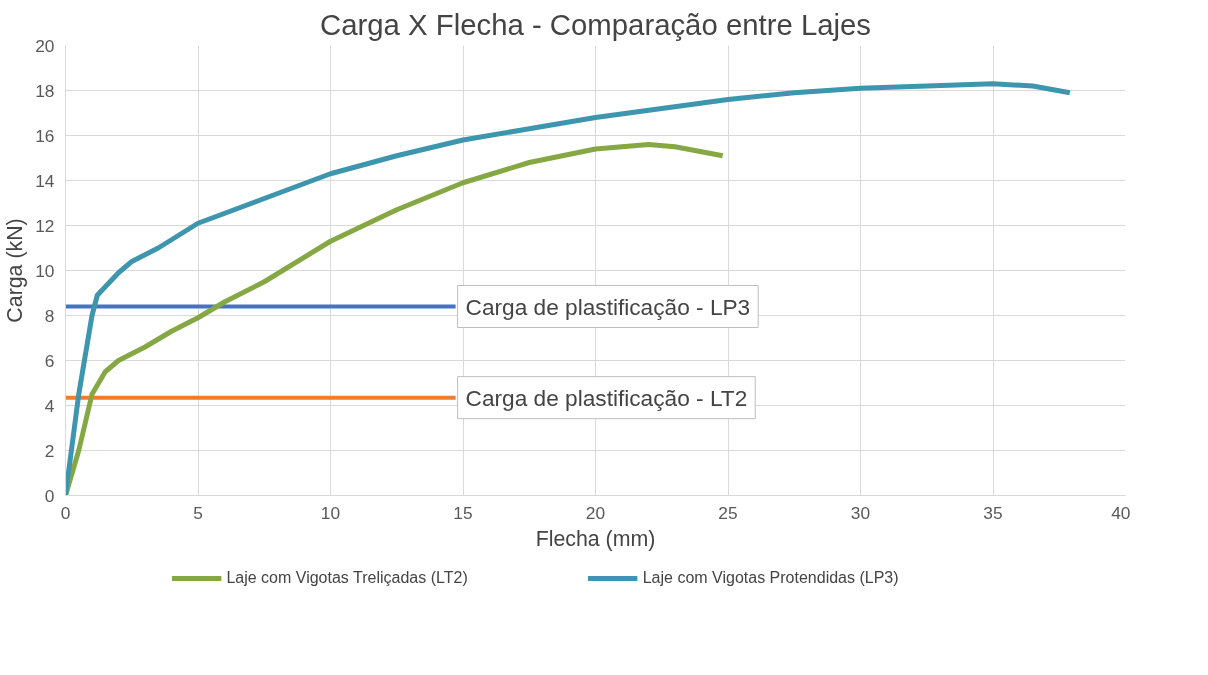 This screenshot has width=1208, height=675. What do you see at coordinates (45, 180) in the screenshot?
I see `y-tick-label: 14` at bounding box center [45, 180].